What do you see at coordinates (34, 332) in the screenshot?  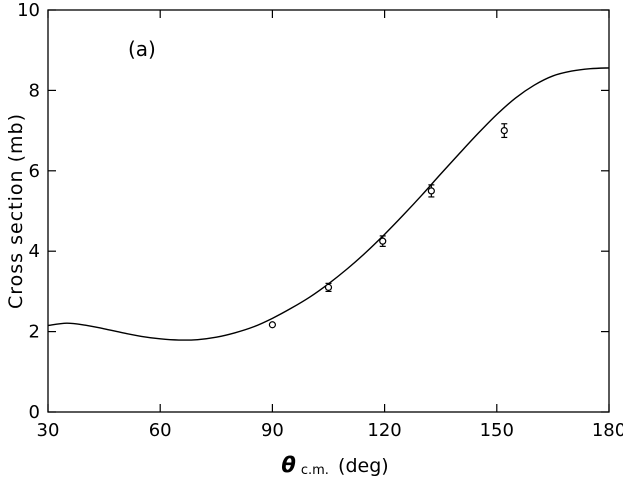 I see `y-tick-label: 2` at bounding box center [34, 332].